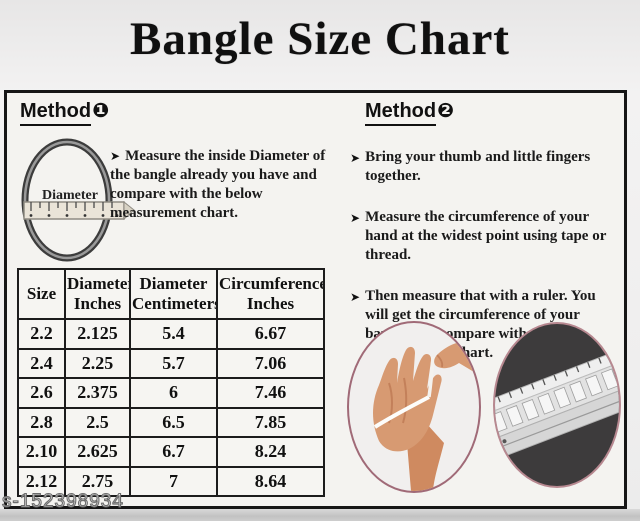 The image size is (640, 521). Describe the element at coordinates (270, 452) in the screenshot. I see `cell-circumference-in: 8.24` at that location.